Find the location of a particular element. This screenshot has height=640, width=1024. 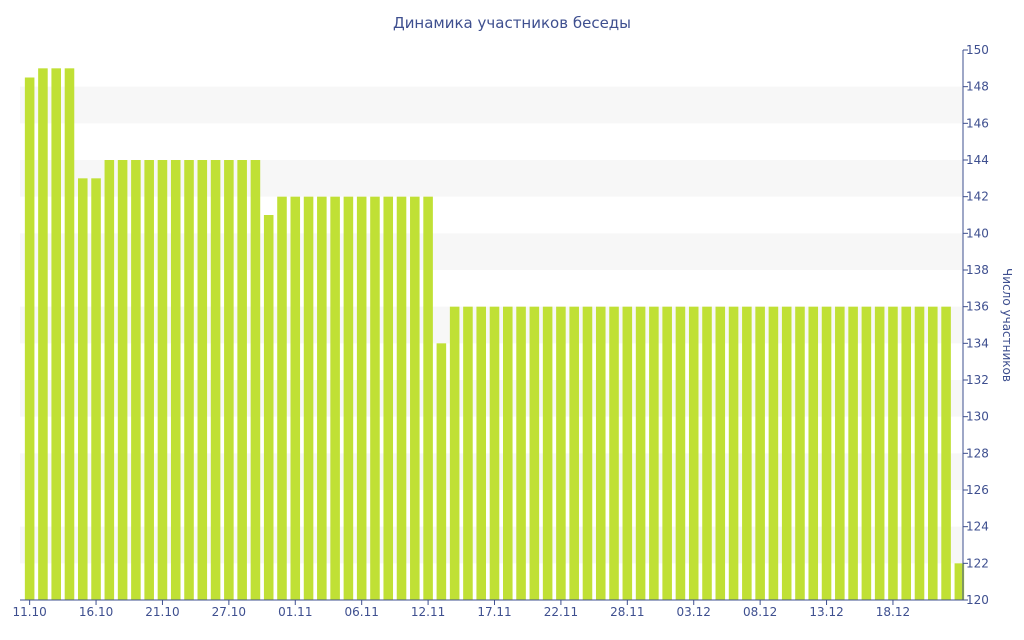

x-tick-label: 17.11 is located at coordinates (494, 612).